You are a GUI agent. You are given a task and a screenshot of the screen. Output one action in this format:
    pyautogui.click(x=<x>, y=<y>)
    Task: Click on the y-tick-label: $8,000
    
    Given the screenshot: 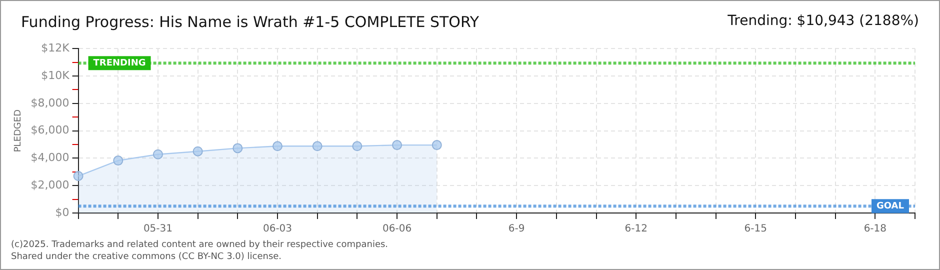 What is the action you would take?
    pyautogui.click(x=50, y=103)
    